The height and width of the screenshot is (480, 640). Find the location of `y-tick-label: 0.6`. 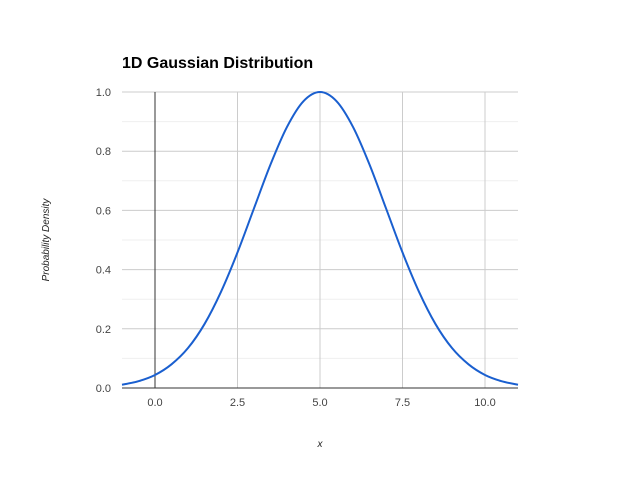

y-tick-label: 0.6 is located at coordinates (103, 211).